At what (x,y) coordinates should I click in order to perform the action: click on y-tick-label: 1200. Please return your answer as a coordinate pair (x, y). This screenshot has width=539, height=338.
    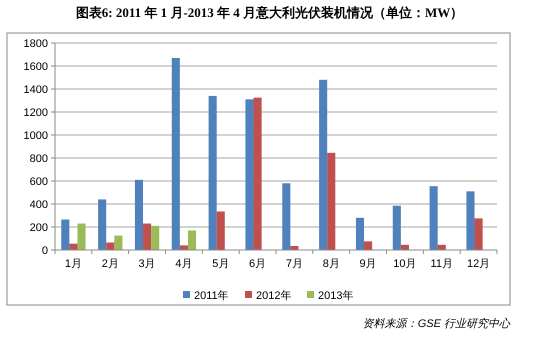
    Looking at the image, I should click on (36, 112).